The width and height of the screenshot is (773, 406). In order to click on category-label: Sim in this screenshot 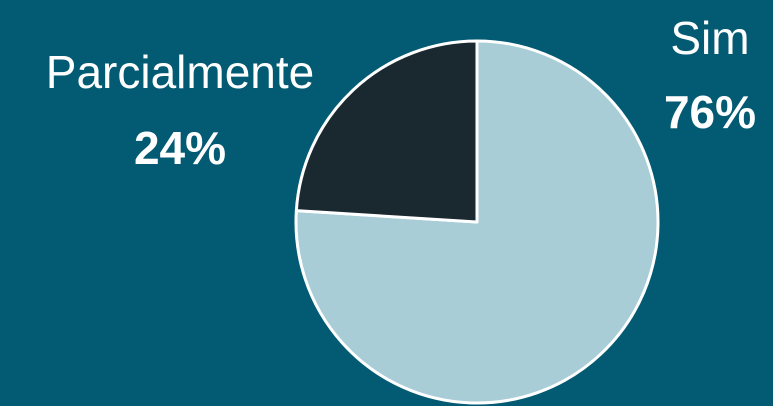, I will do `click(709, 38)`.